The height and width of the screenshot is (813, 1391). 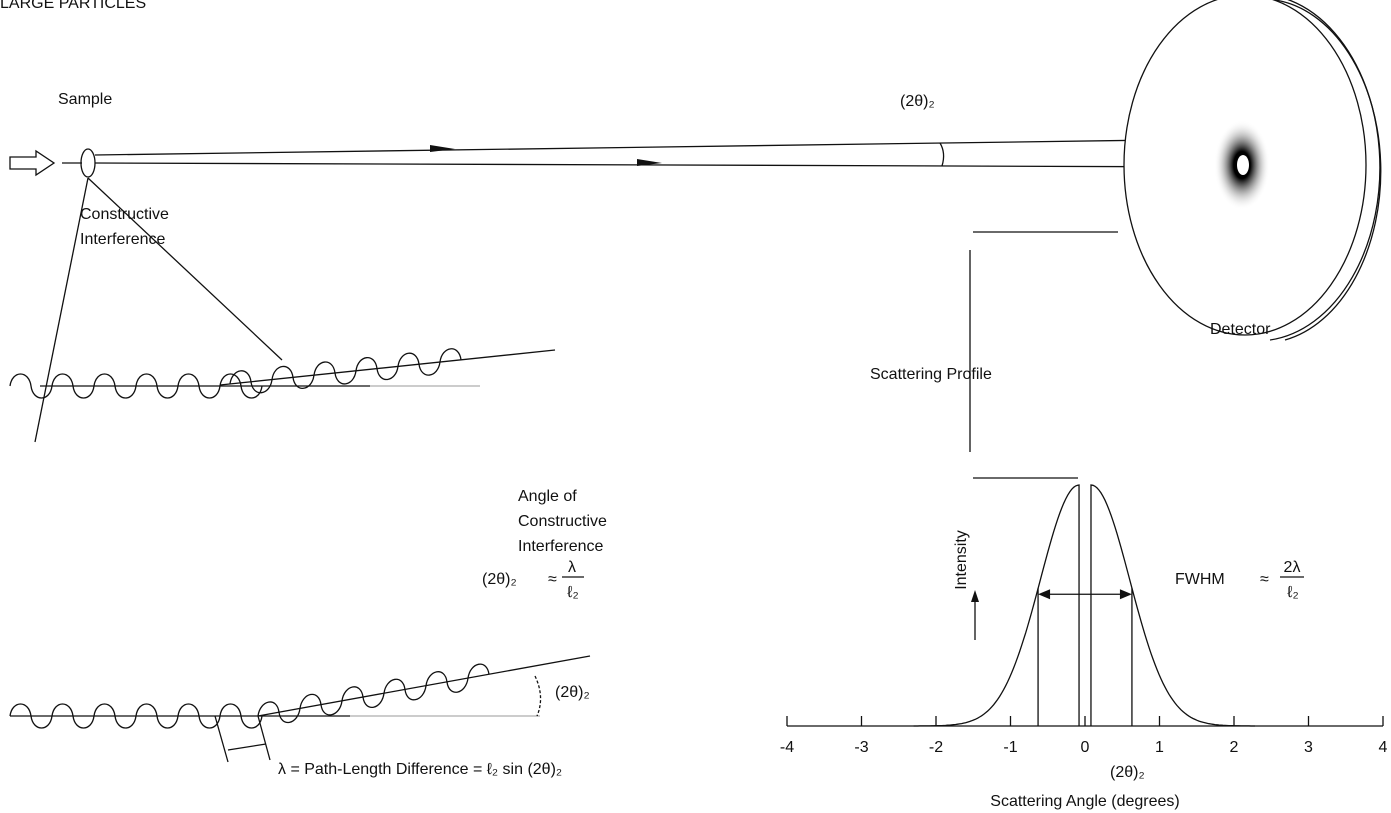 What do you see at coordinates (247, 747) in the screenshot?
I see `dimension-arrow` at bounding box center [247, 747].